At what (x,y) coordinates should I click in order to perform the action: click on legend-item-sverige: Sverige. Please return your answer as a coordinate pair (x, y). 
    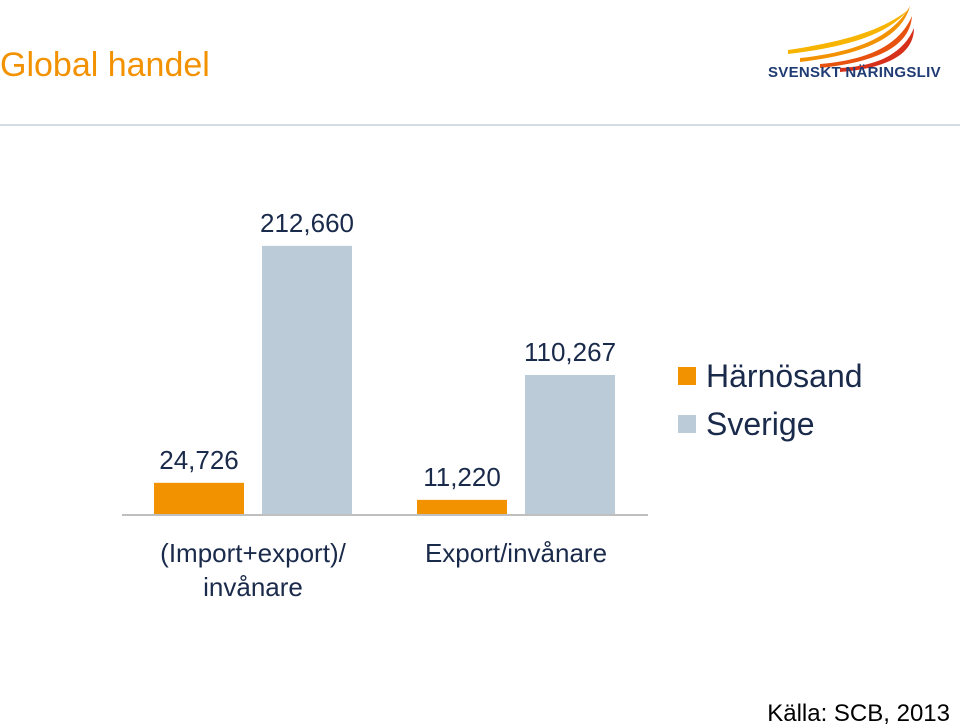
    Looking at the image, I should click on (770, 424).